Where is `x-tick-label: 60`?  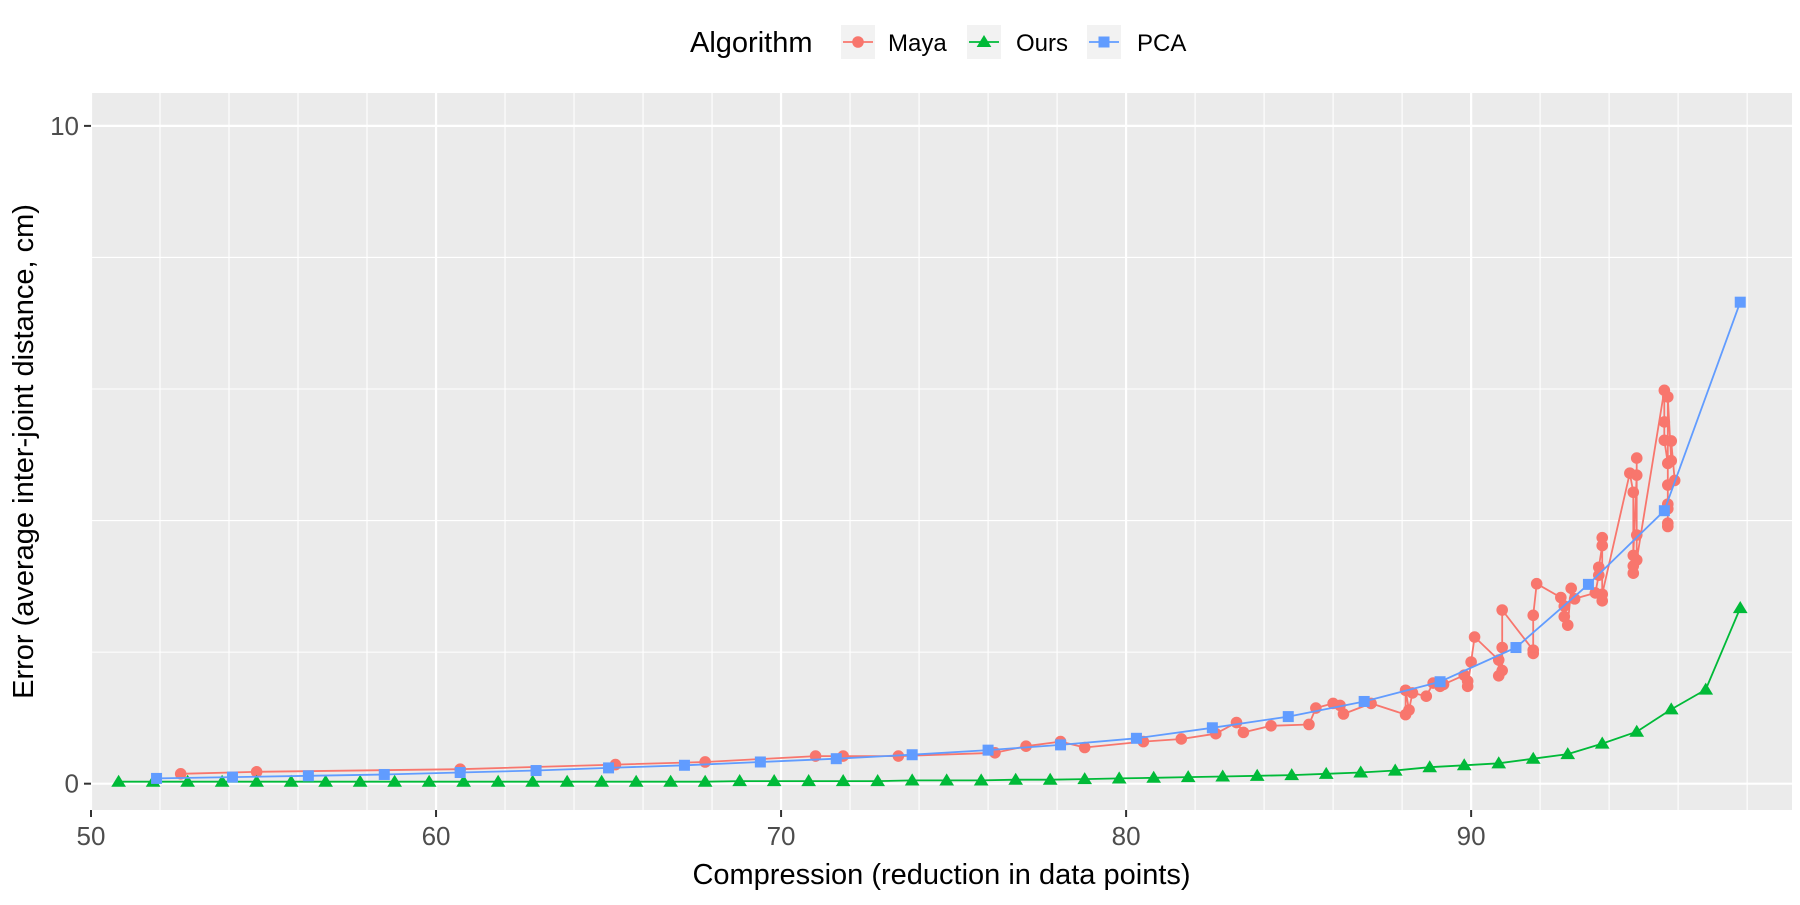 x-tick-label: 60 is located at coordinates (436, 836).